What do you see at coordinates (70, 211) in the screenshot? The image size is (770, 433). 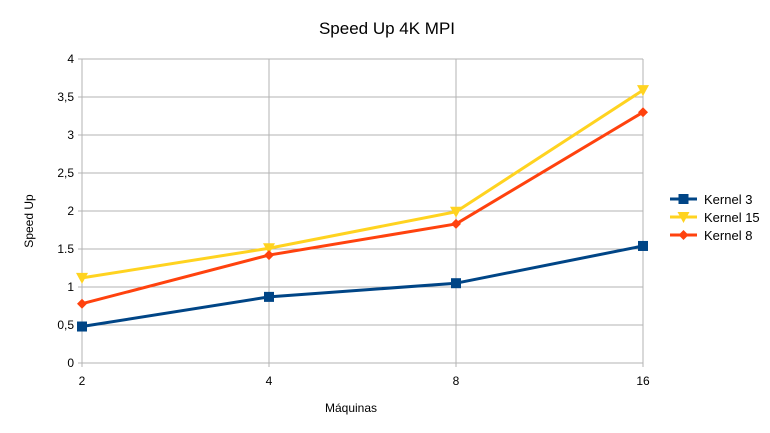 I see `y-tick-label: 2` at bounding box center [70, 211].